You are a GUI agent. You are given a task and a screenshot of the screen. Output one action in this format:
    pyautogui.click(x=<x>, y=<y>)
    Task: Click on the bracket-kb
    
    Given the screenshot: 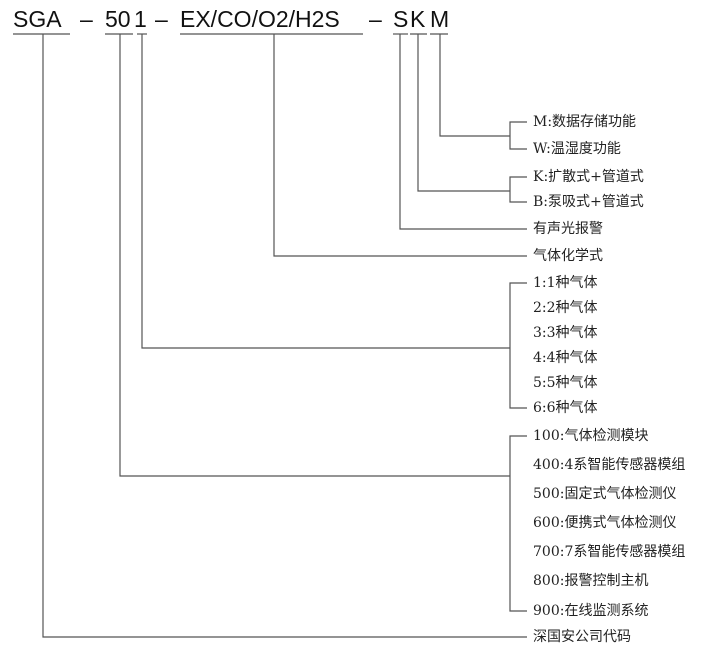 What is the action you would take?
    pyautogui.click(x=518, y=189)
    